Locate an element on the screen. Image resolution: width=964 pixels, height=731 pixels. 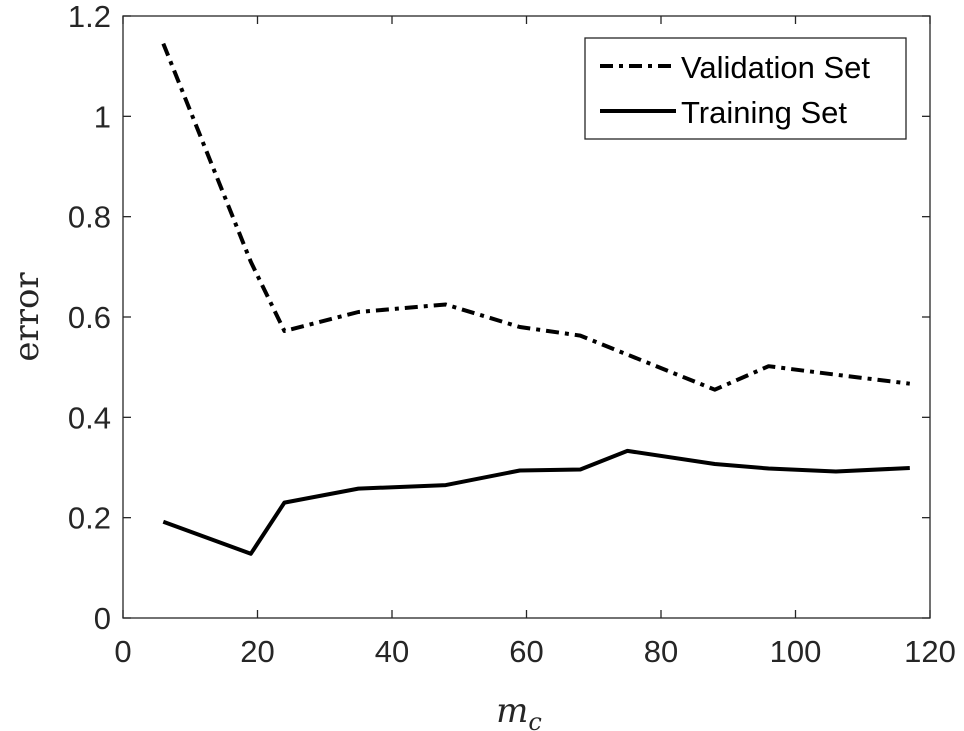
x-tick-label: 40 is located at coordinates (392, 651).